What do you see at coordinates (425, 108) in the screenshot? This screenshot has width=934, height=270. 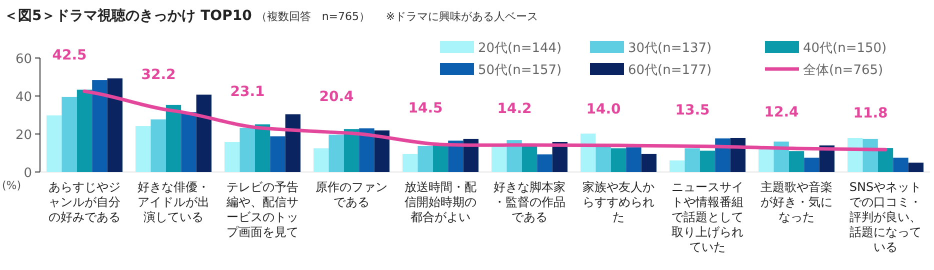 I see `data-label: 14.5` at bounding box center [425, 108].